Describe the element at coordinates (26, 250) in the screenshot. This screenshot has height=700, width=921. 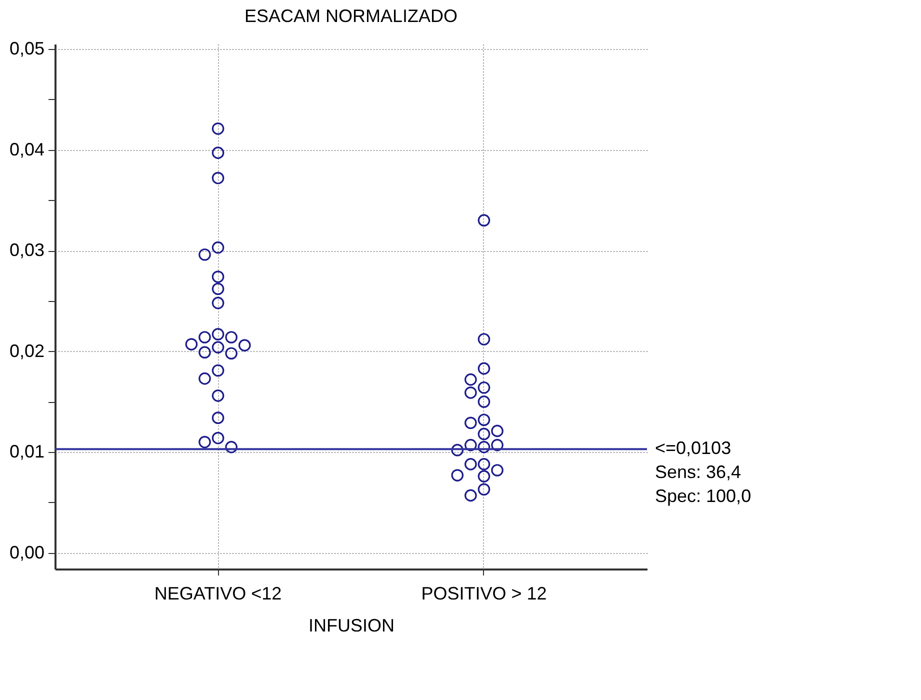
I see `y-tick-label: 0,03` at that location.